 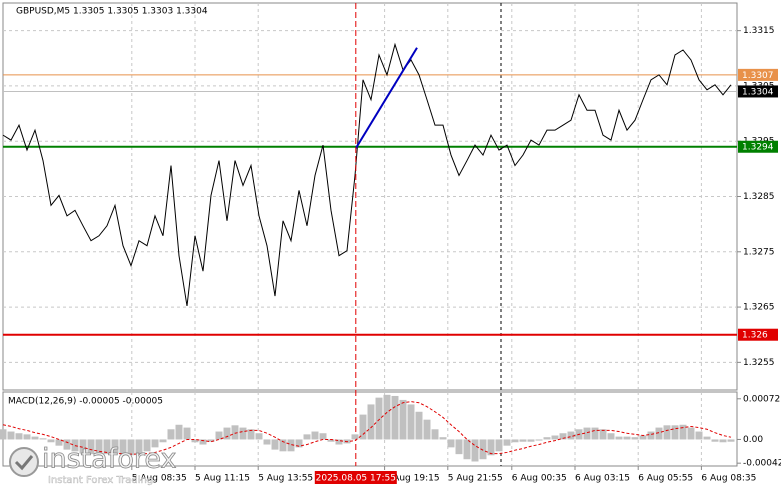 What do you see at coordinates (759, 252) in the screenshot?
I see `y-tick-label: 1.3275` at bounding box center [759, 252].